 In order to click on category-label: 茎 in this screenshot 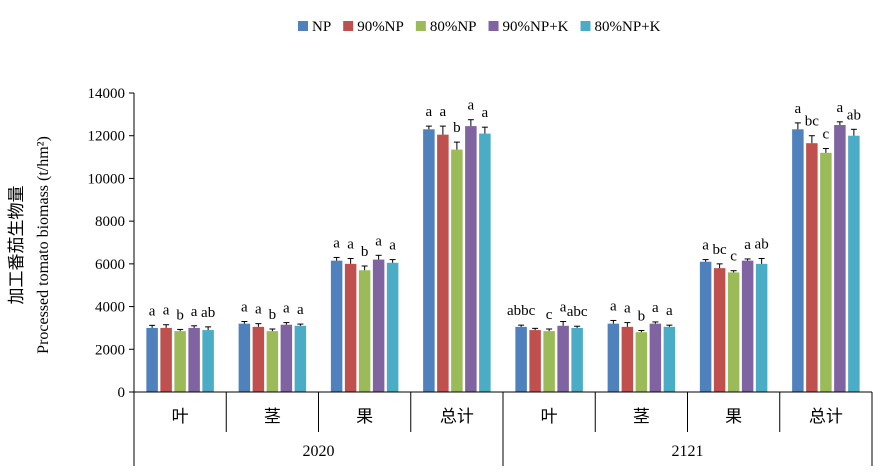, I will do `click(272, 417)`.